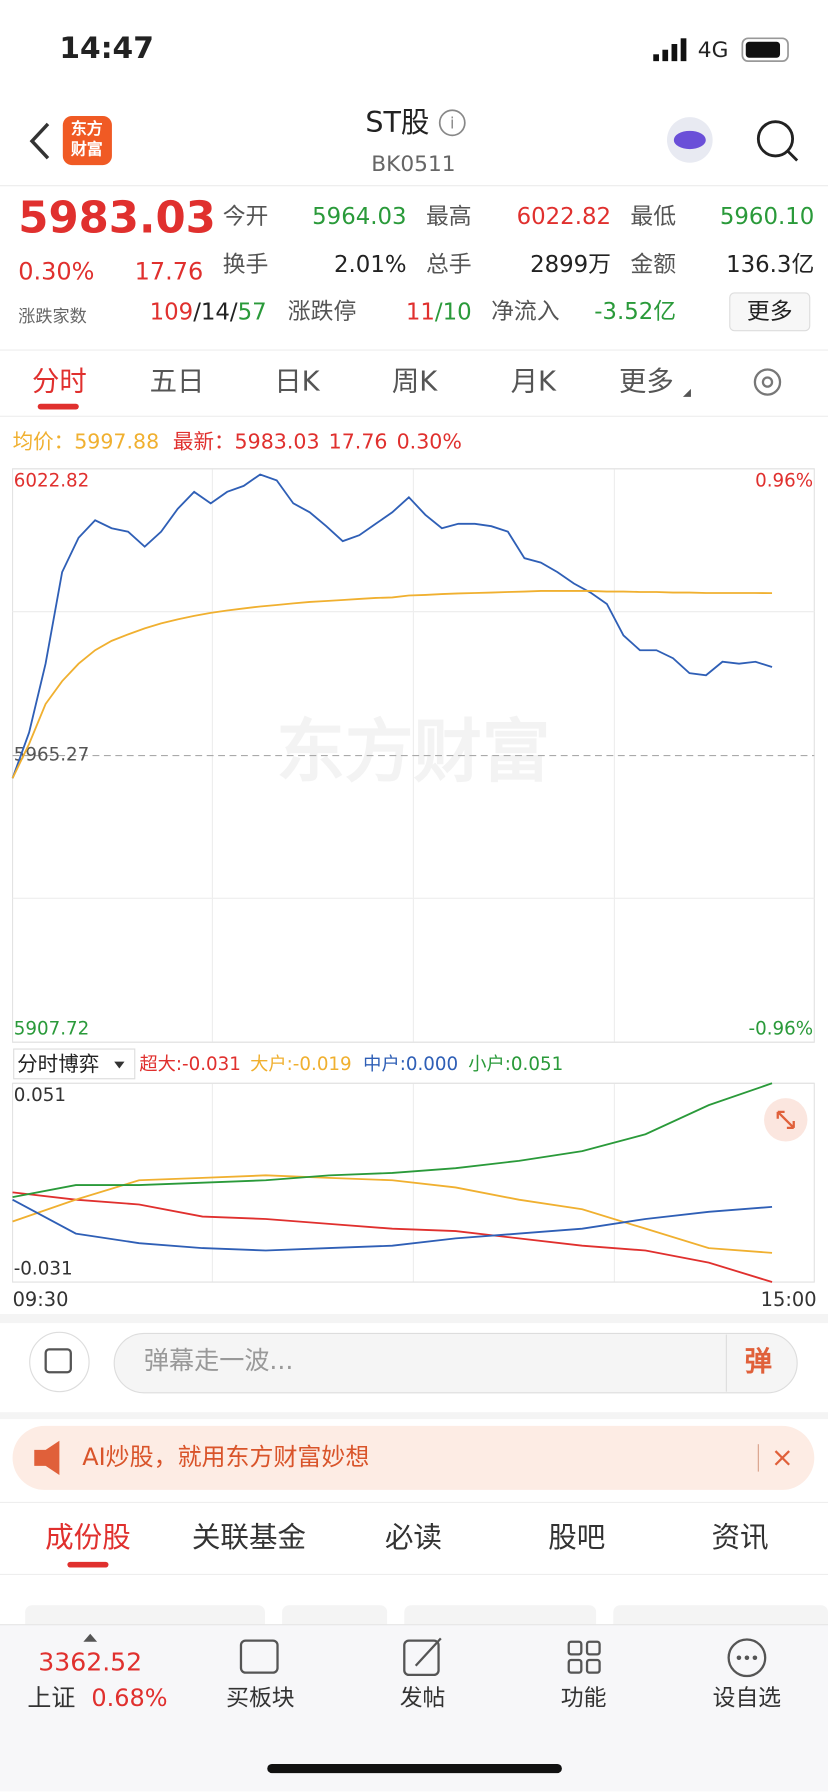  What do you see at coordinates (39, 141) in the screenshot?
I see `back-button` at bounding box center [39, 141].